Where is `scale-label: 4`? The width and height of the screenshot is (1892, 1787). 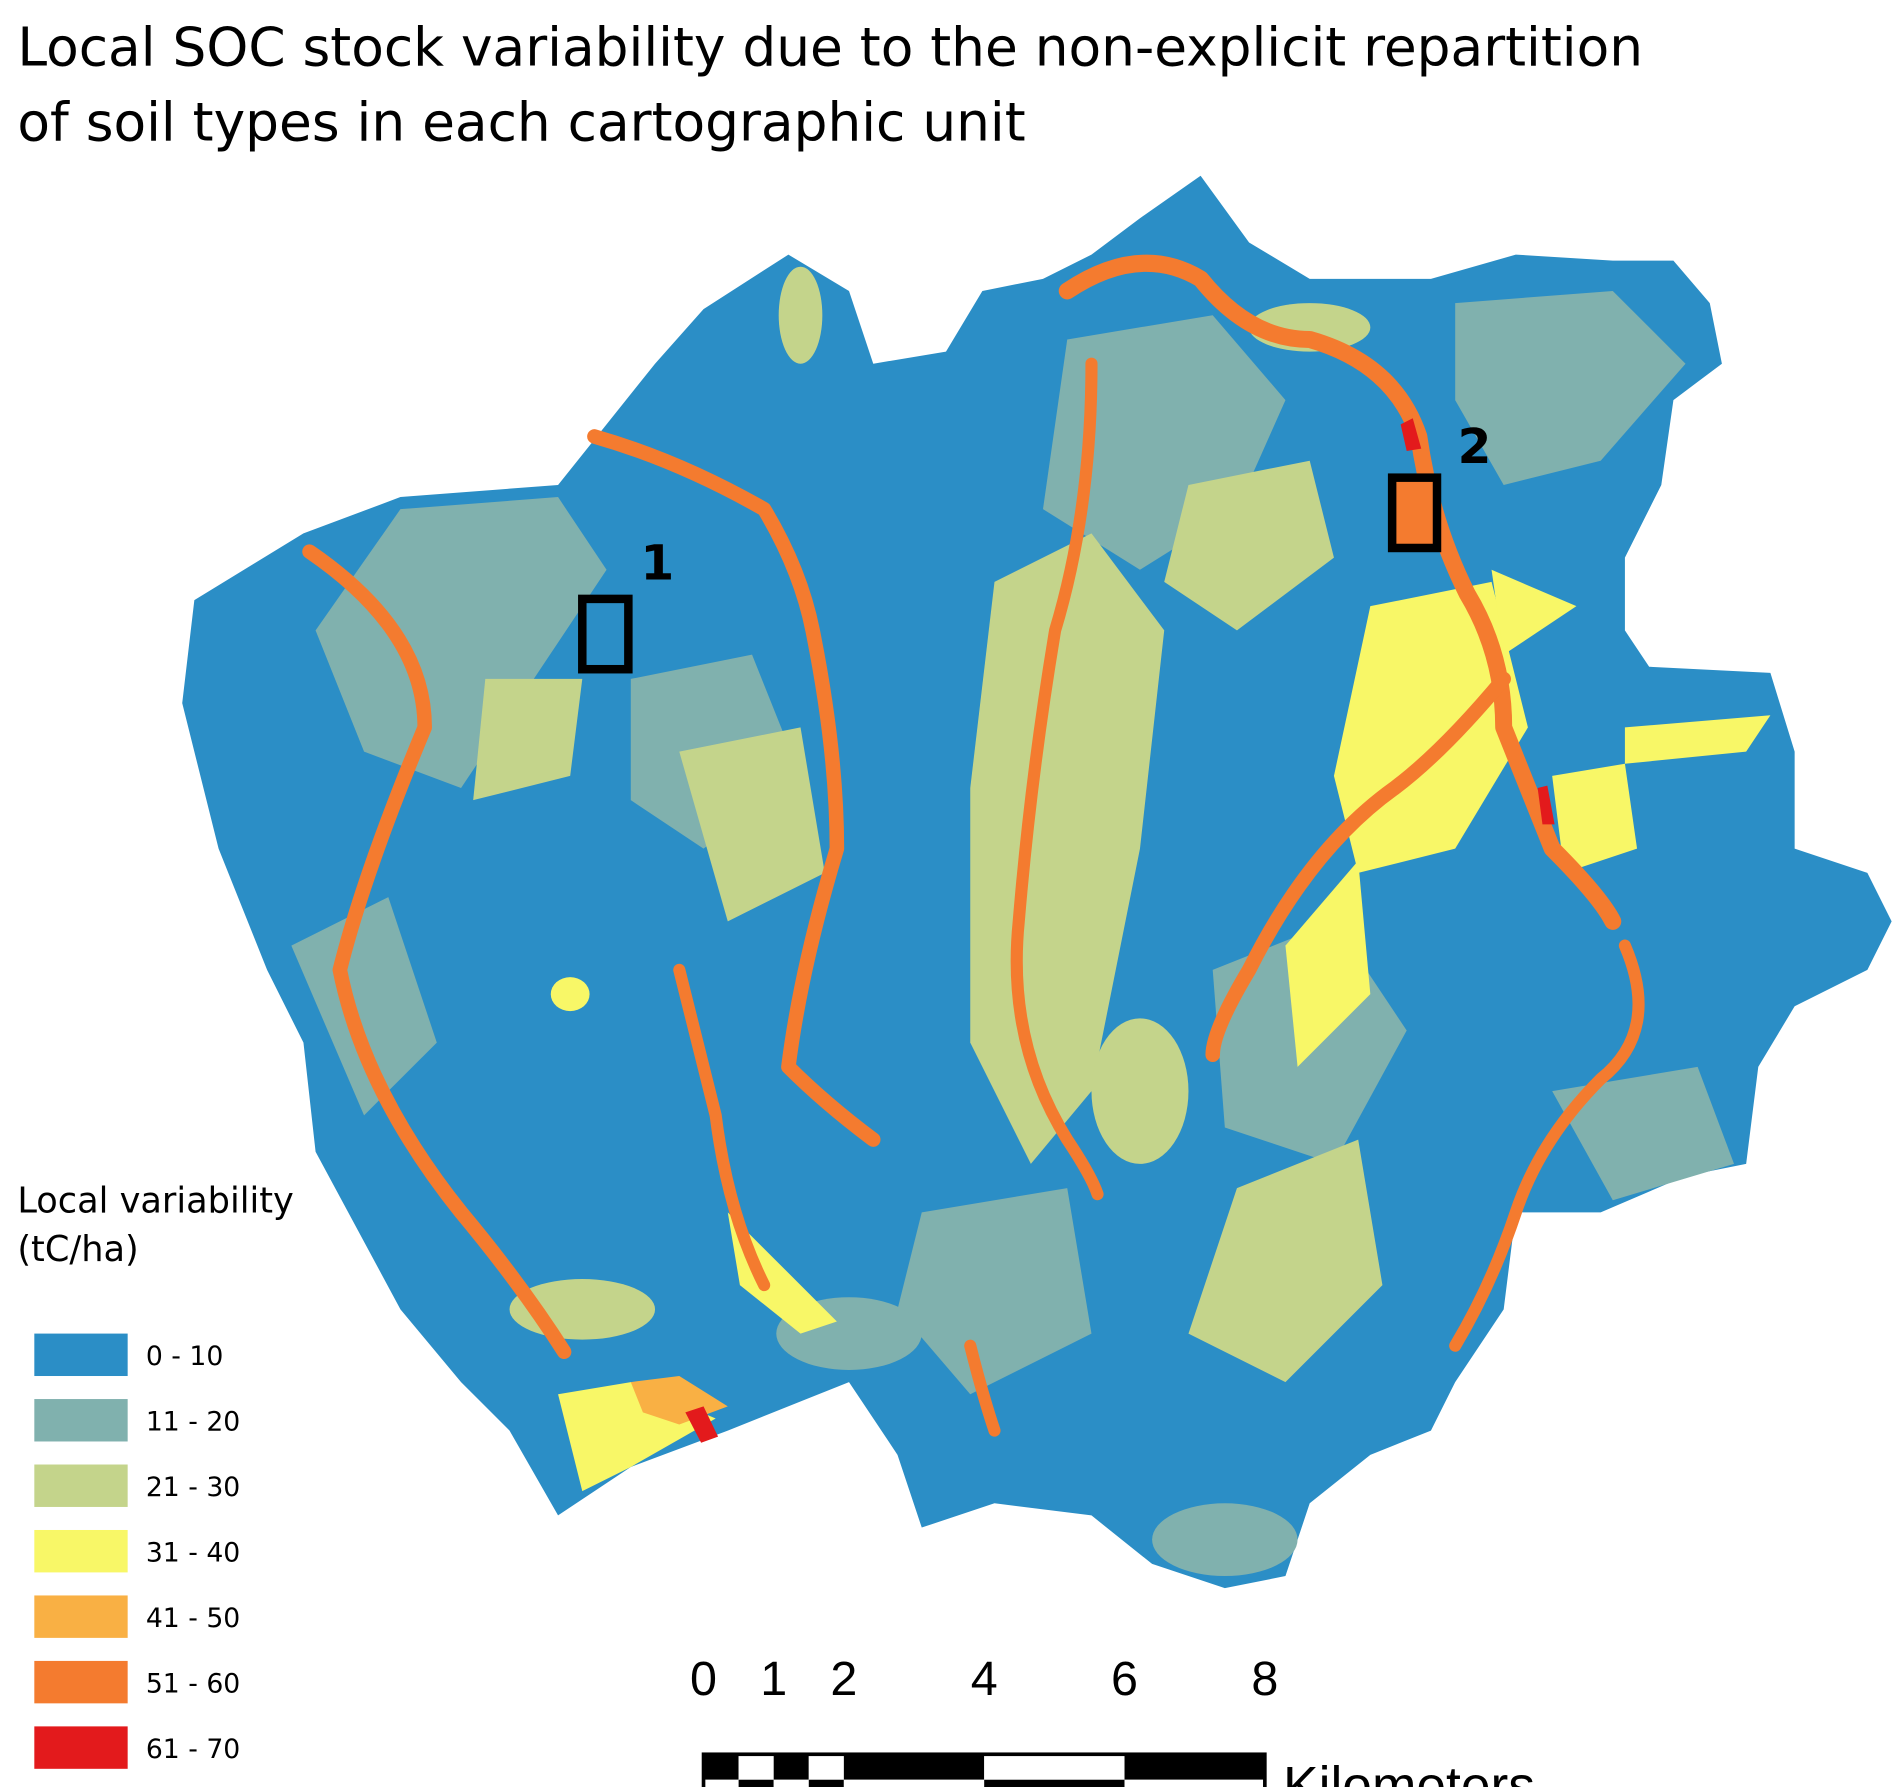 scale-label: 4 is located at coordinates (984, 1679).